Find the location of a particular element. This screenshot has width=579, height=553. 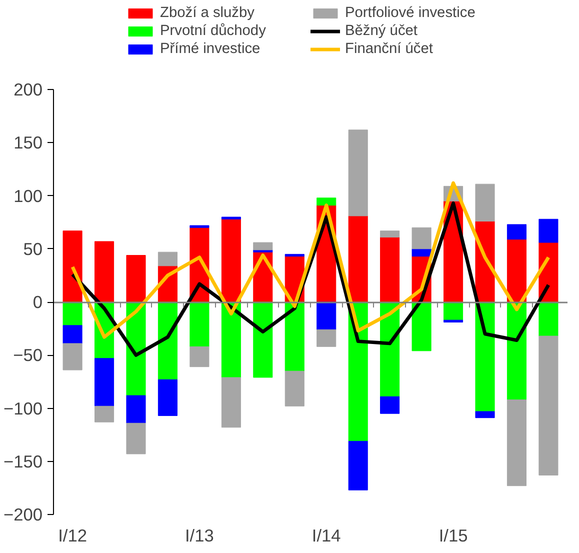

legend-label: Prvotní důchody is located at coordinates (213, 31).